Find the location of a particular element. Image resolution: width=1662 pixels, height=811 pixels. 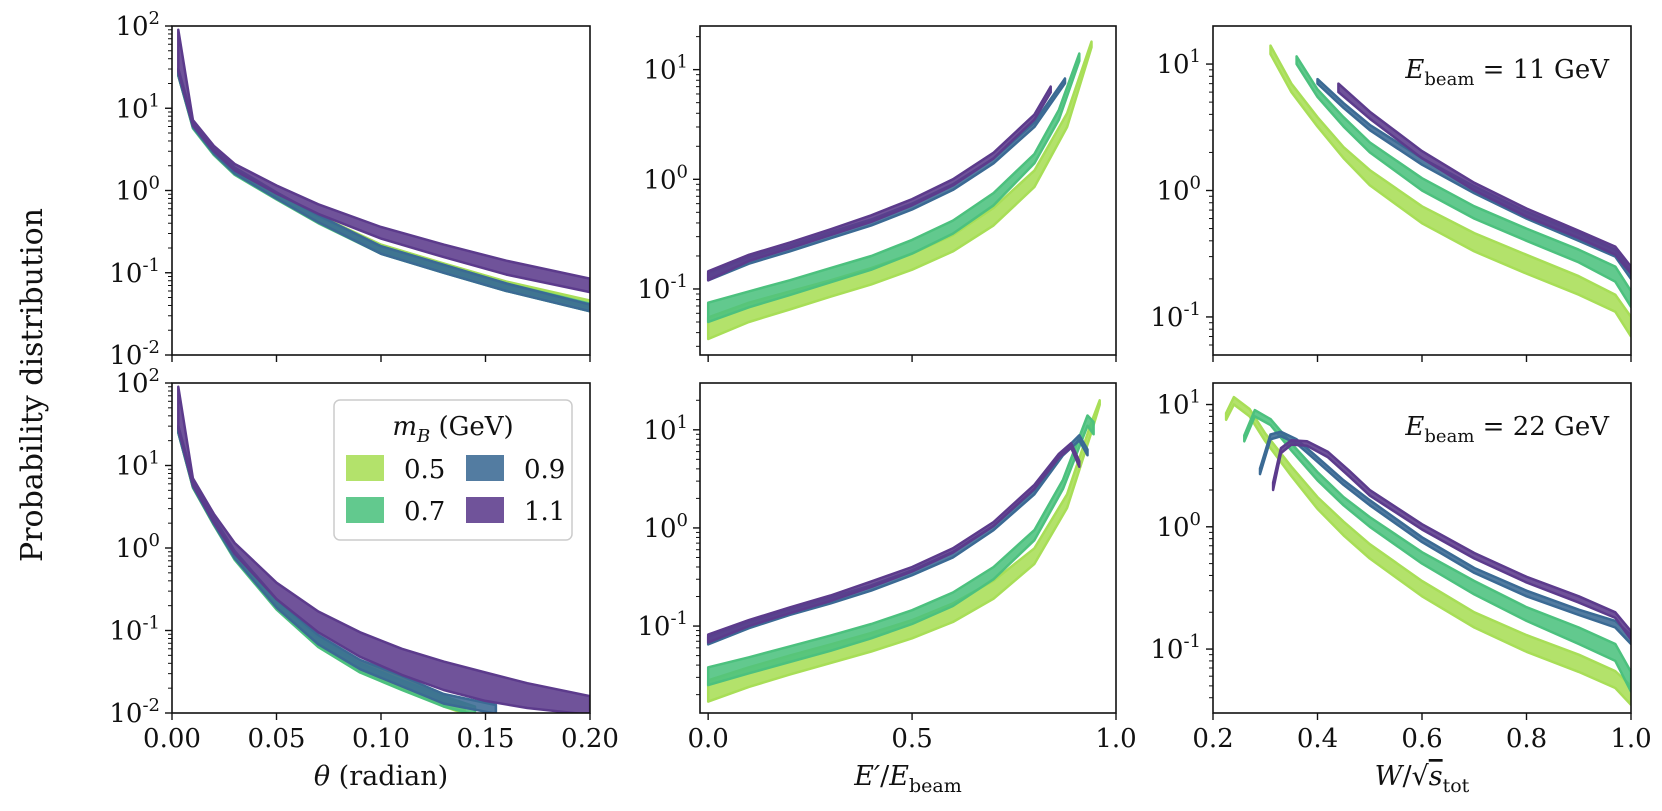

legend-box is located at coordinates (453, 470).